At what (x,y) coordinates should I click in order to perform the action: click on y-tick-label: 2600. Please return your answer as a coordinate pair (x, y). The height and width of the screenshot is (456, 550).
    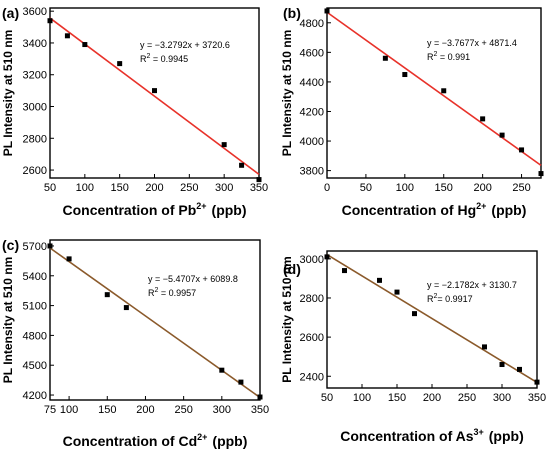
    Looking at the image, I should click on (35, 171).